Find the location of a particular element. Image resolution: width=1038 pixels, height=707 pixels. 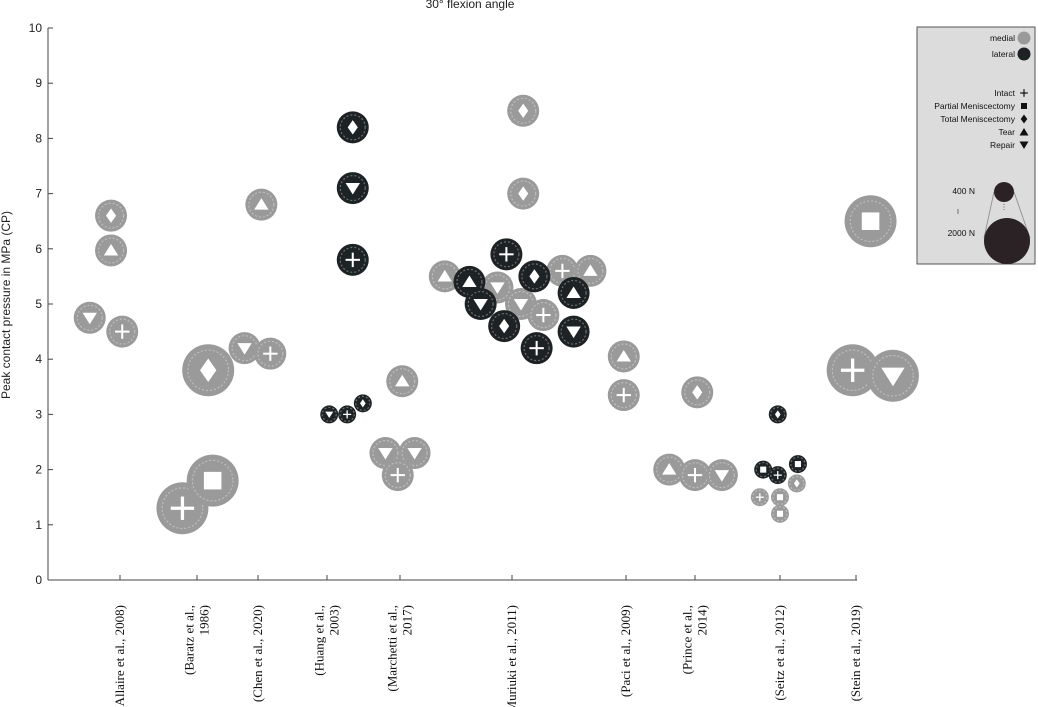

y-tick-label: 6 is located at coordinates (38, 249).